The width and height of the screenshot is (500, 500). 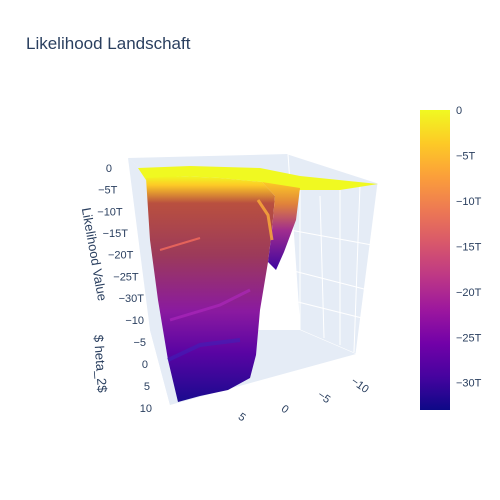 What do you see at coordinates (100, 364) in the screenshot?
I see `y-axis-title: $ heta_2$` at bounding box center [100, 364].